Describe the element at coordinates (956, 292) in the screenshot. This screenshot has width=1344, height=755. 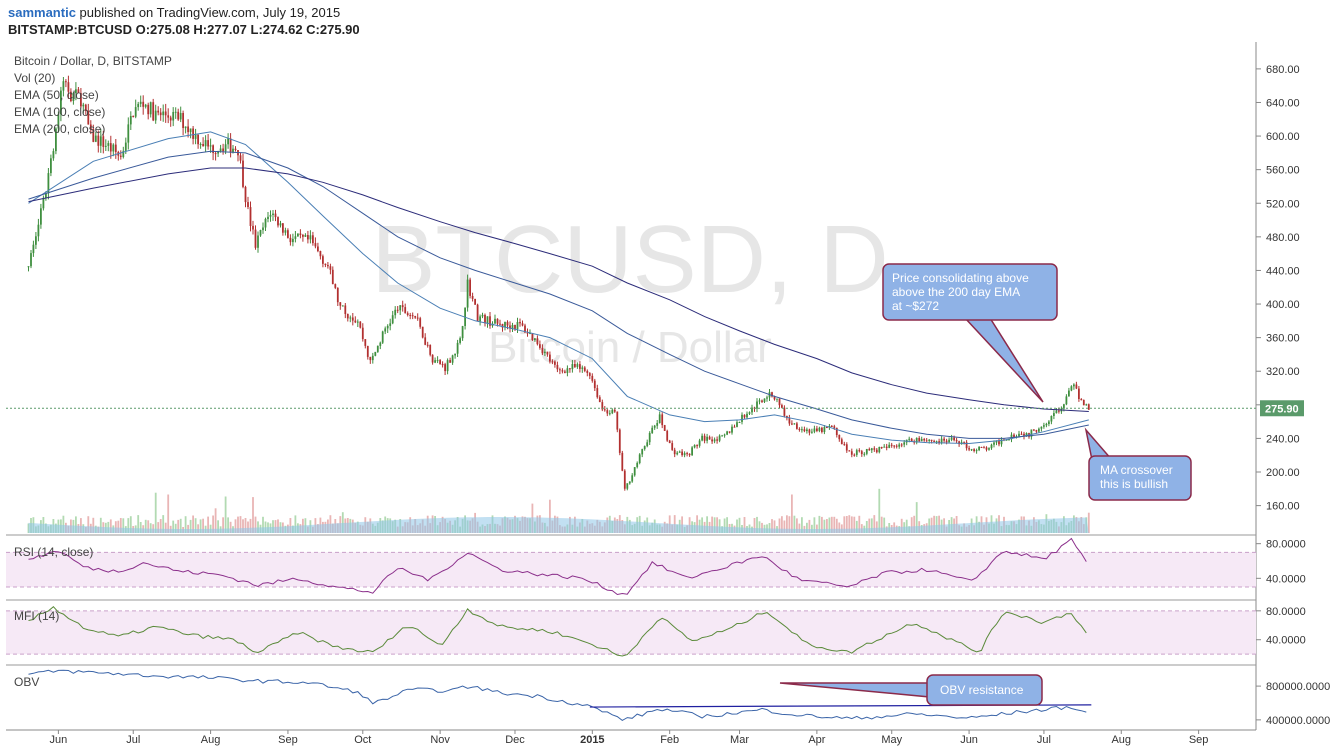
I see `callout-consolidation-line2: above the 200 day EMA` at that location.